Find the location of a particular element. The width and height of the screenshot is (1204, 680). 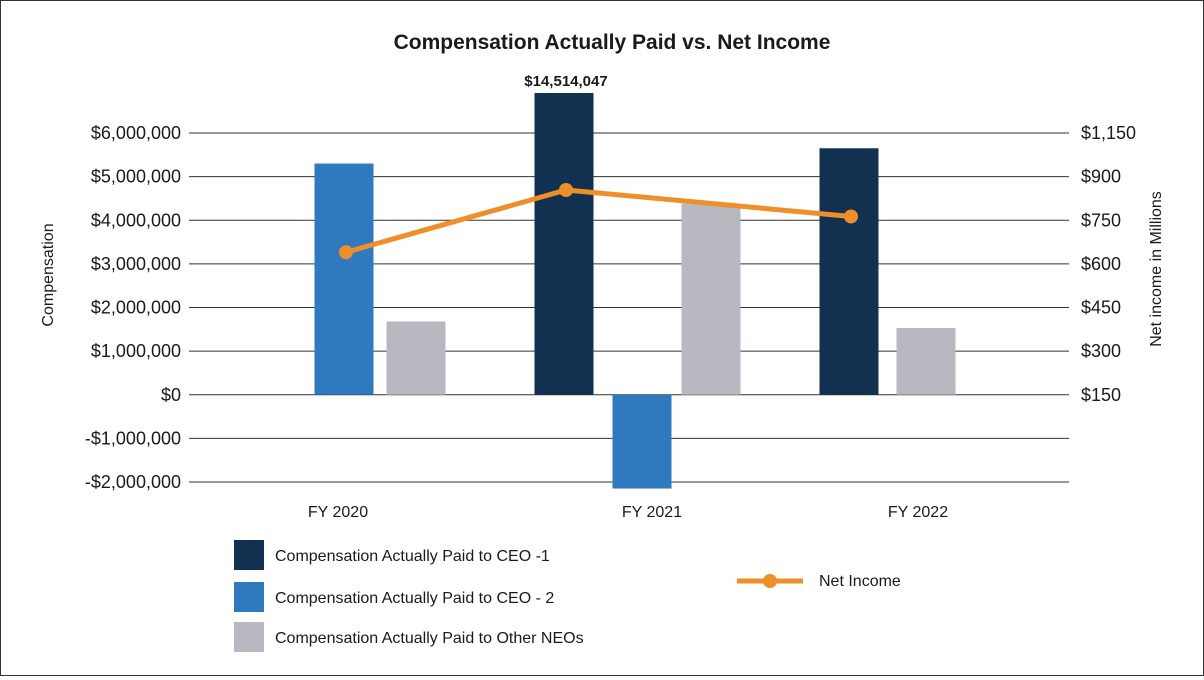

legend-label: Compensation Actually Paid to CEO - 2 is located at coordinates (414, 598).